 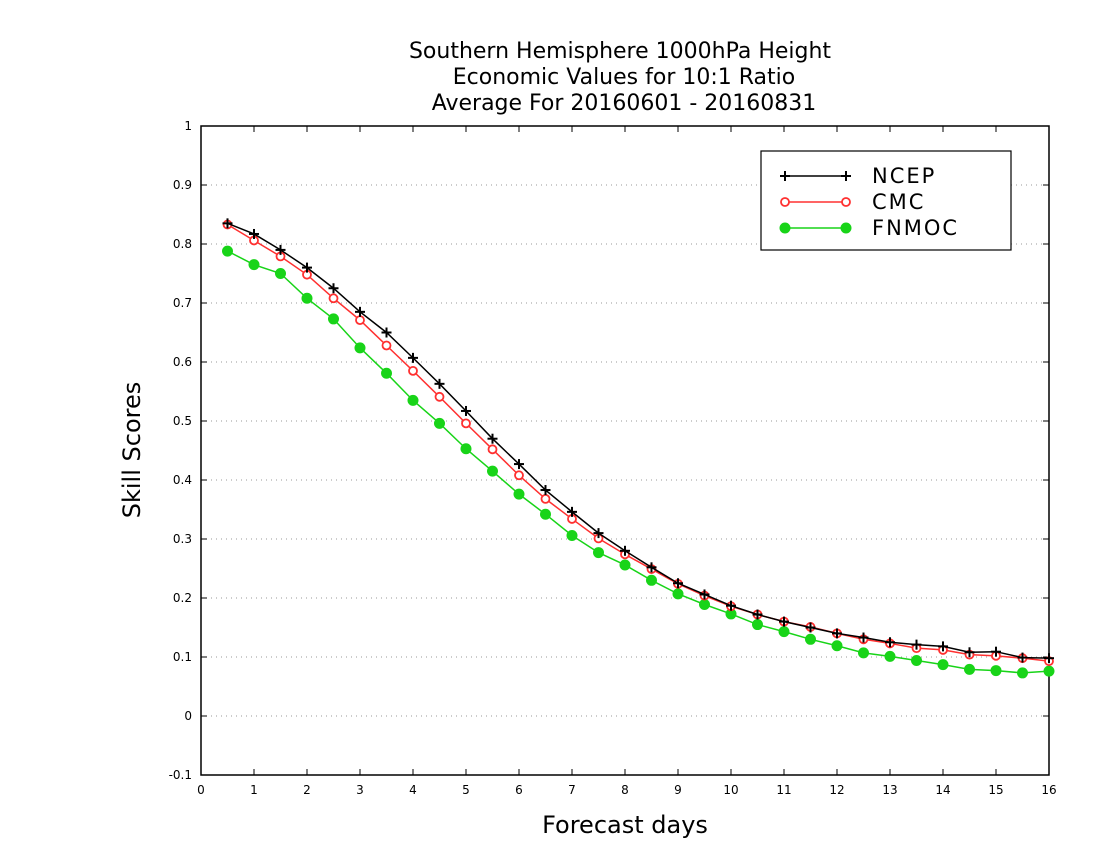 I want to click on chart-title-line-3: Average For 20160601 - 20160831, so click(x=624, y=103).